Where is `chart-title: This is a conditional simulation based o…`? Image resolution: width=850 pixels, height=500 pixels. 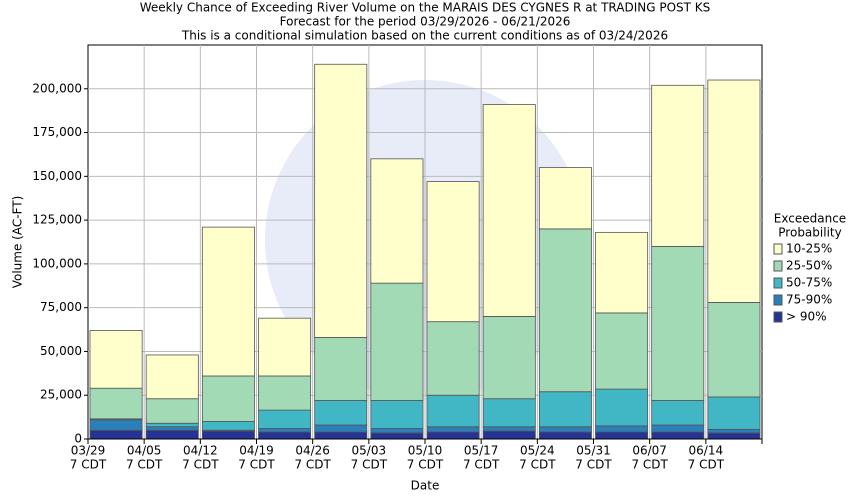
chart-title: This is a conditional simulation based o… is located at coordinates (424, 36).